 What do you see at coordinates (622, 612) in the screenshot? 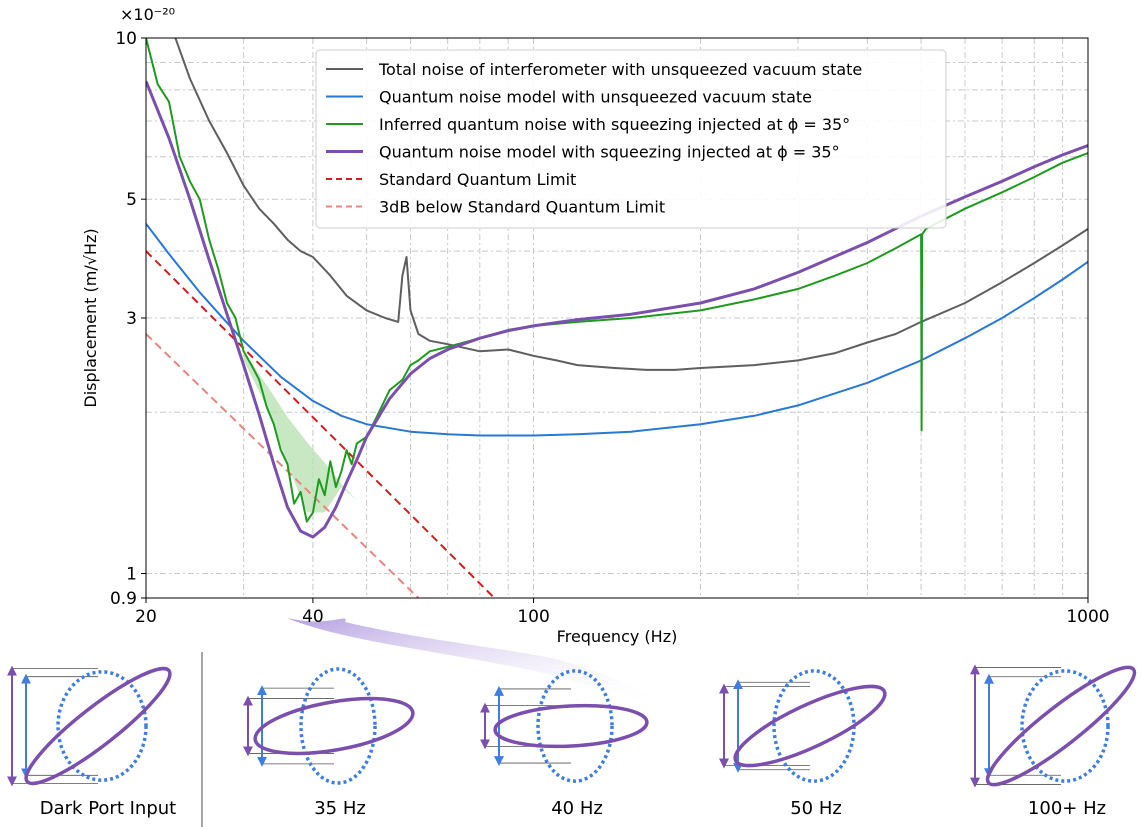
I see `x-axis: 20 40 100 1000` at bounding box center [622, 612].